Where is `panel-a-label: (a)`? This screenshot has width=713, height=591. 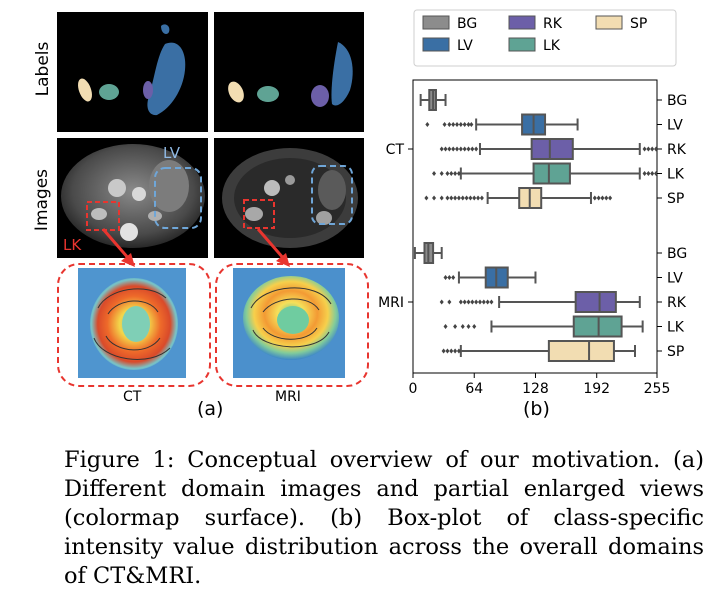 panel-a-label: (a) is located at coordinates (210, 409).